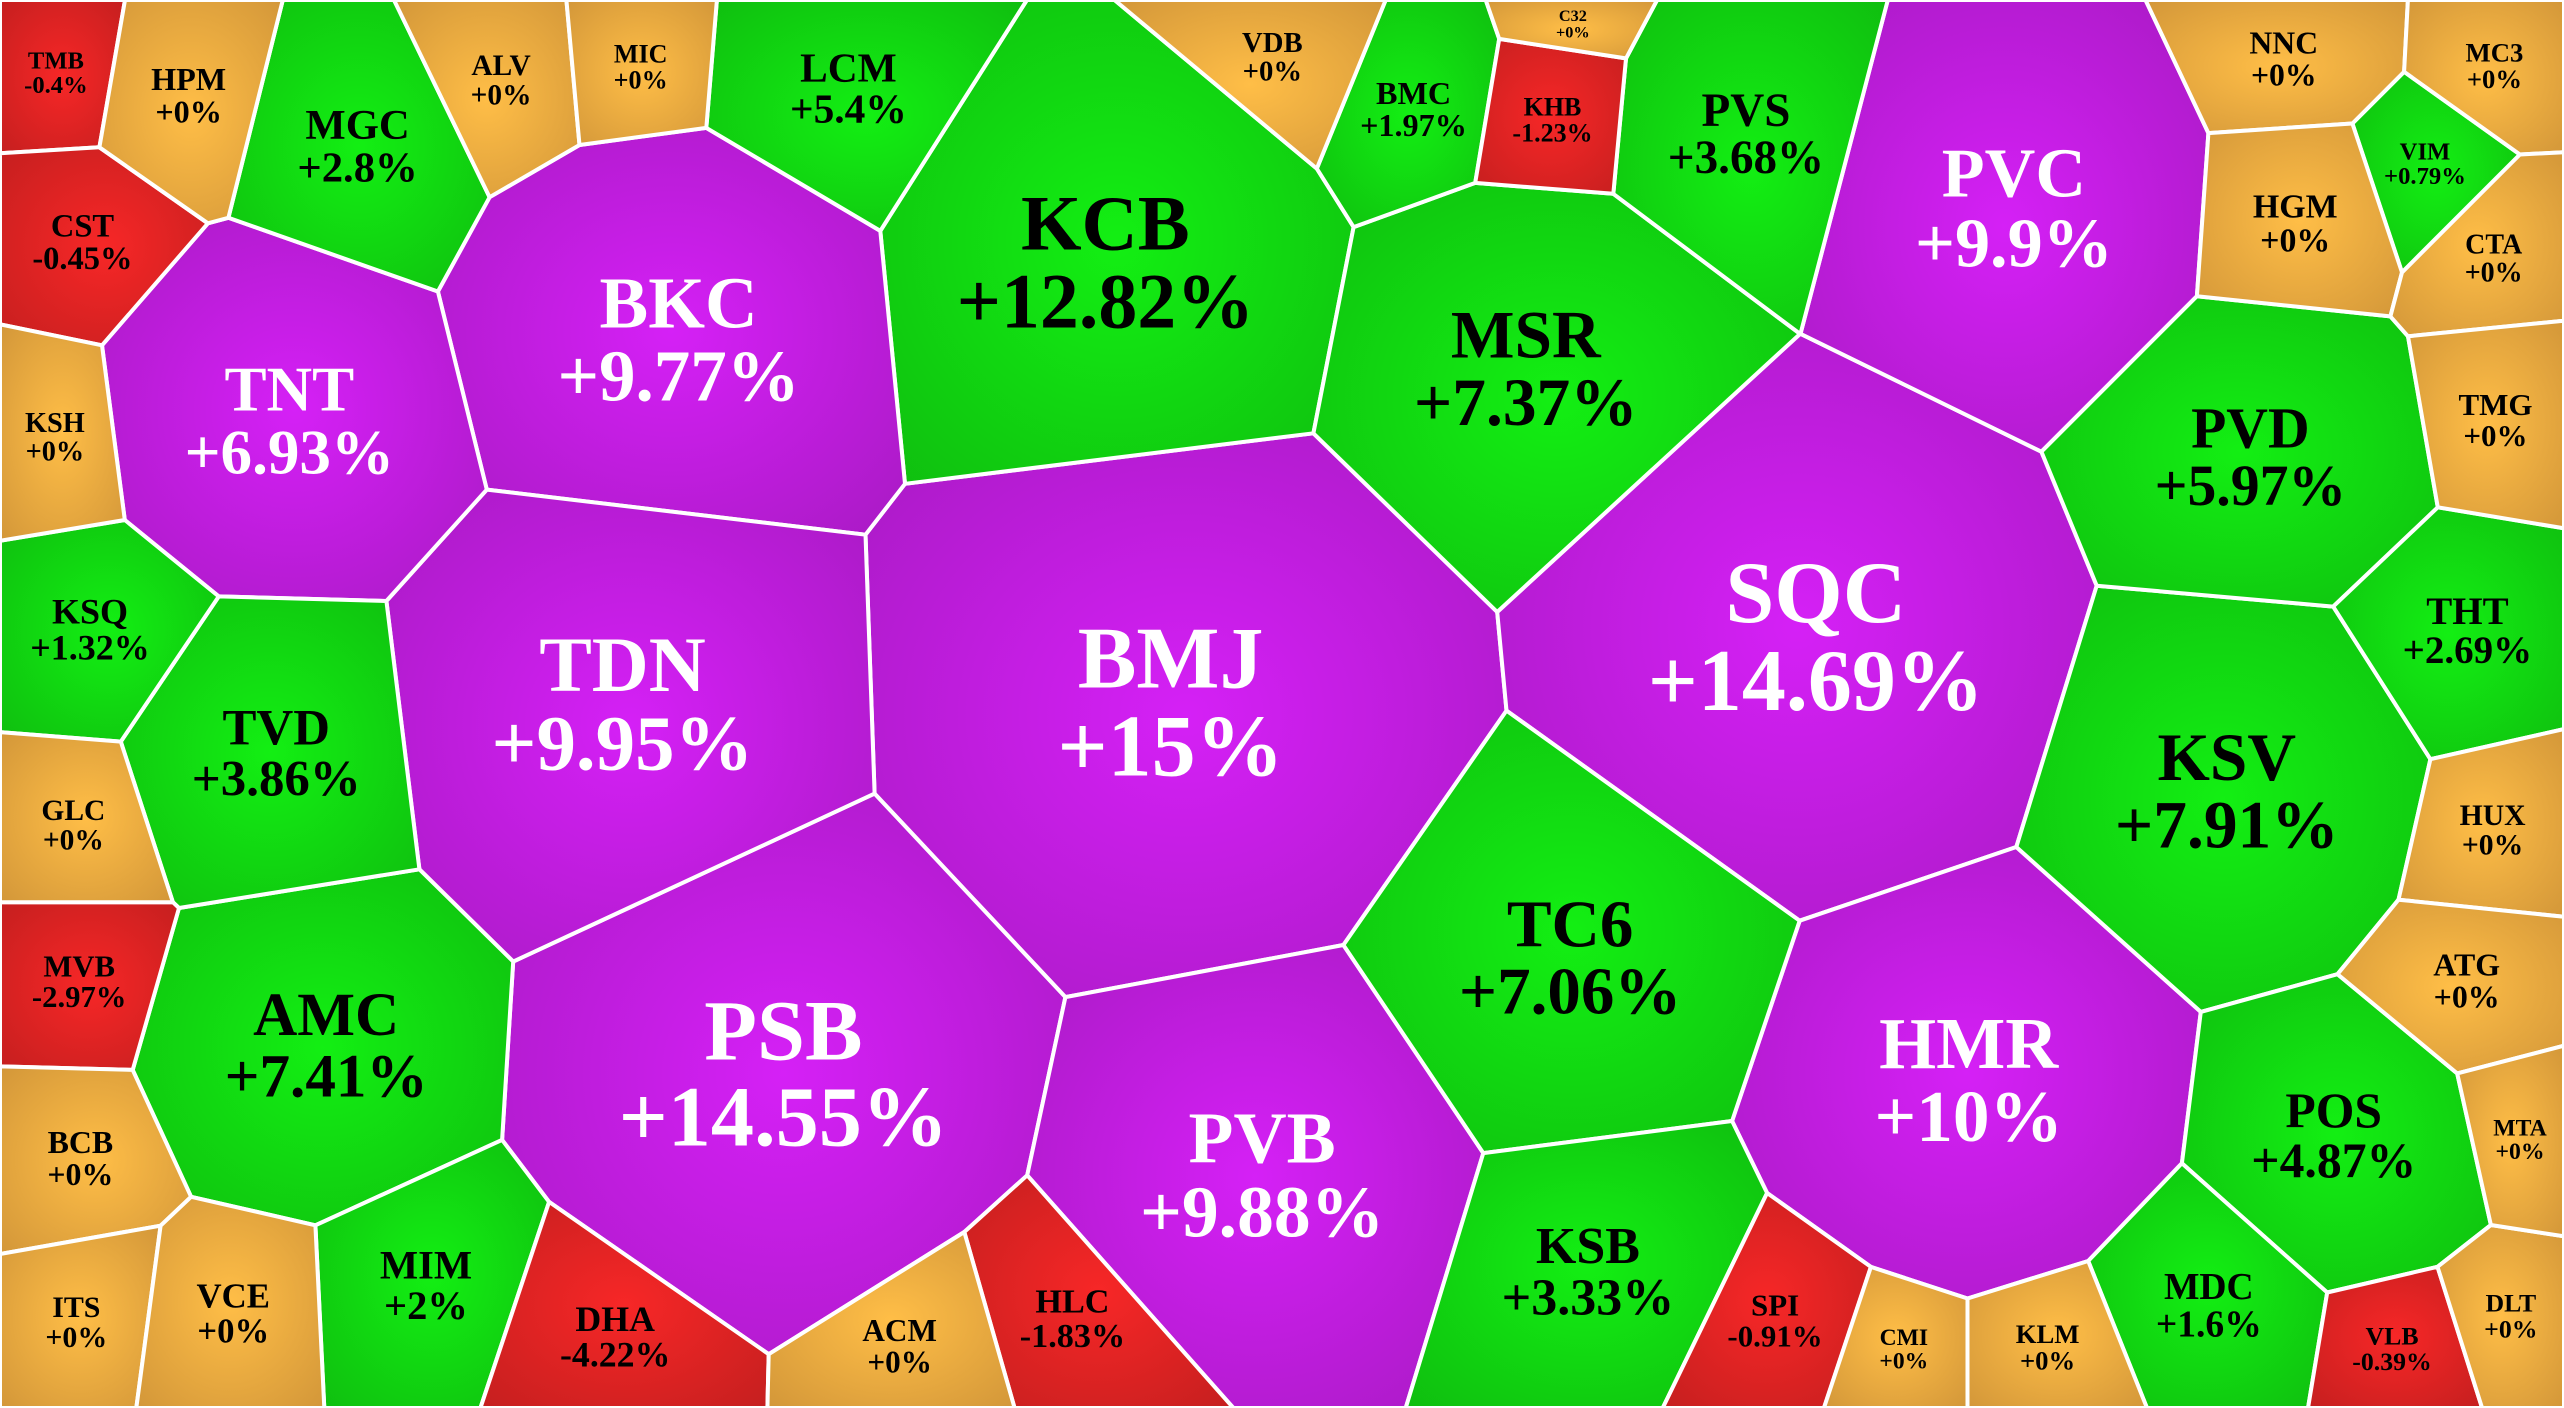 Image resolution: width=2564 pixels, height=1408 pixels. What do you see at coordinates (2250, 428) in the screenshot?
I see `ticker-label-pvd: PVD` at bounding box center [2250, 428].